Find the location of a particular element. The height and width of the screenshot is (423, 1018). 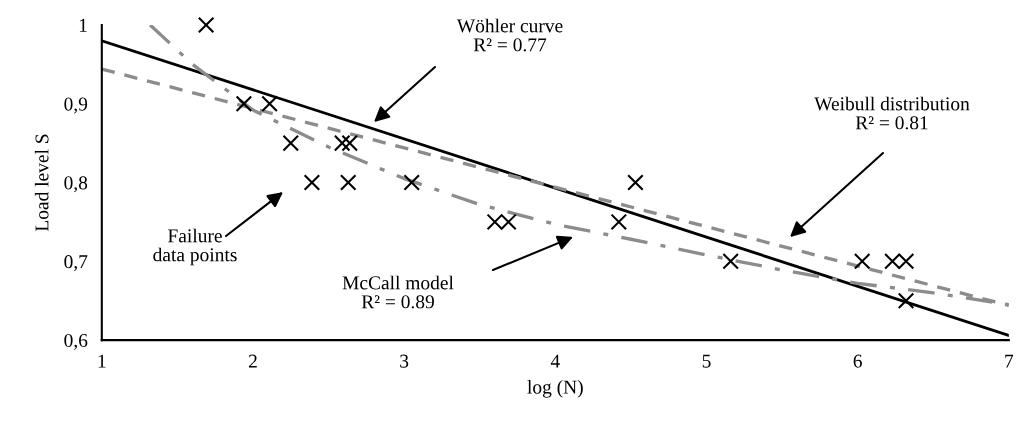

annotation: McCall model R² = 0.89 is located at coordinates (398, 292).